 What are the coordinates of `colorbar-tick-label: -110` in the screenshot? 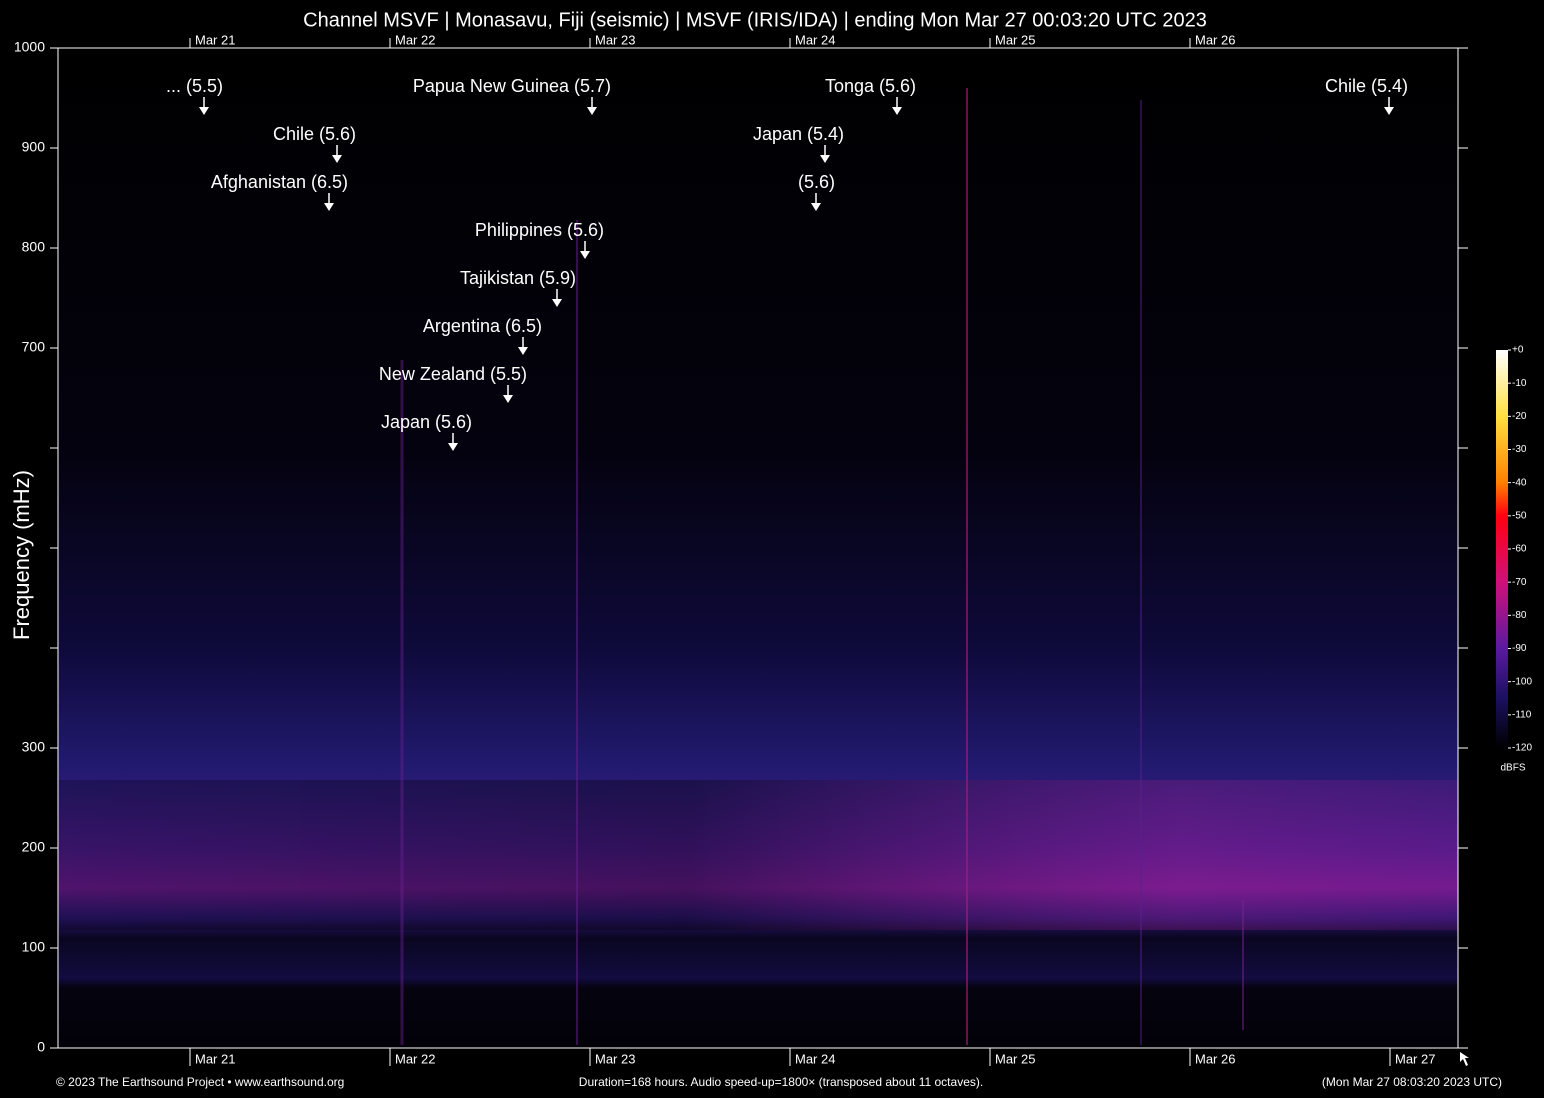 It's located at (1522, 714).